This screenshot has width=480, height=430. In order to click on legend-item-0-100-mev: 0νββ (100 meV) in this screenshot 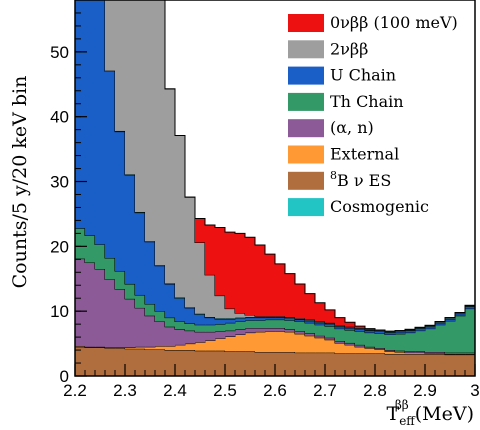, I will do `click(373, 22)`.